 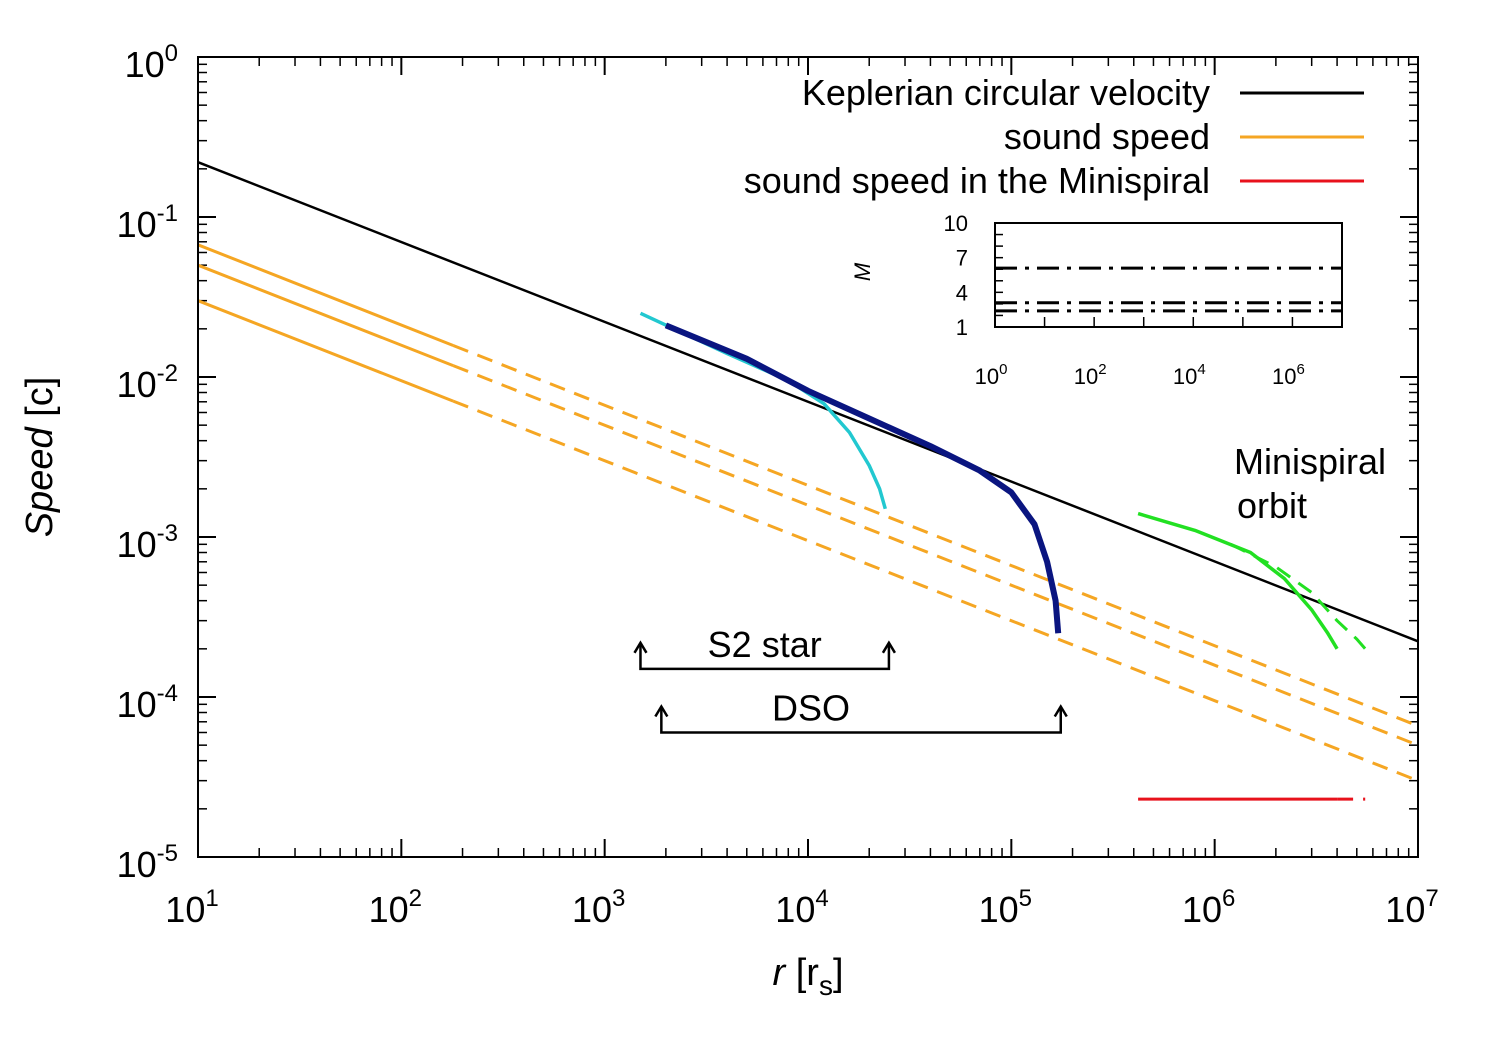 I want to click on y-tick-label: 10⁻⁴, so click(x=147, y=702).